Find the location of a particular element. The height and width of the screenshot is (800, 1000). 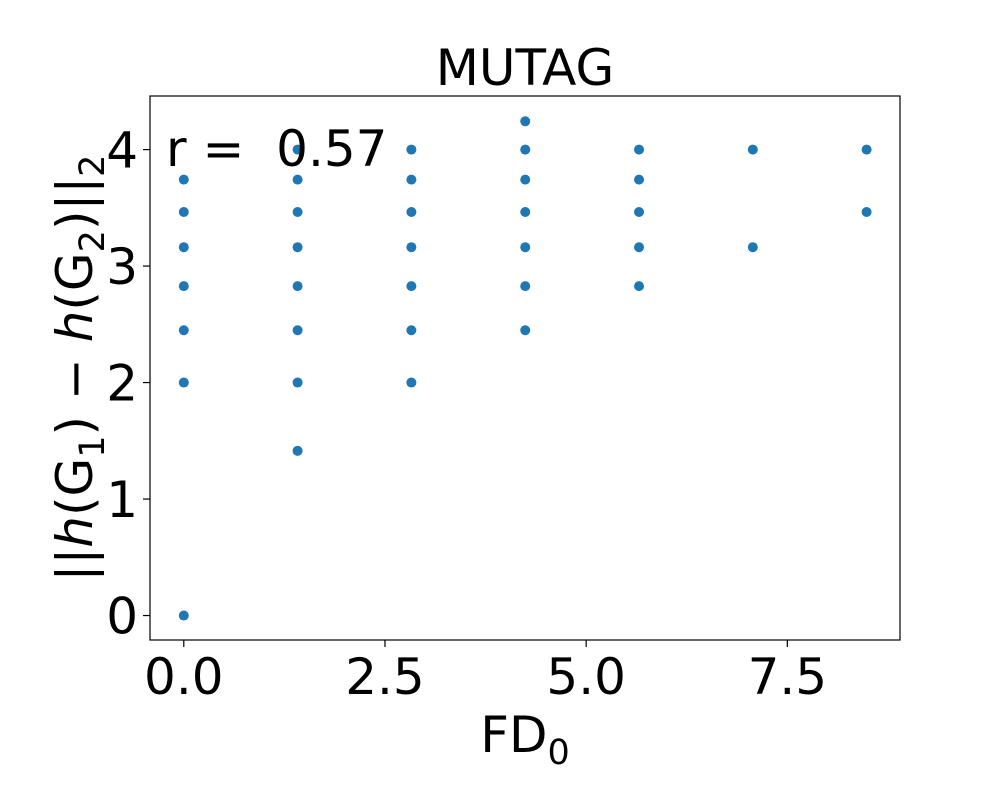

correlation-annotation: r = 0.57 is located at coordinates (276, 149).